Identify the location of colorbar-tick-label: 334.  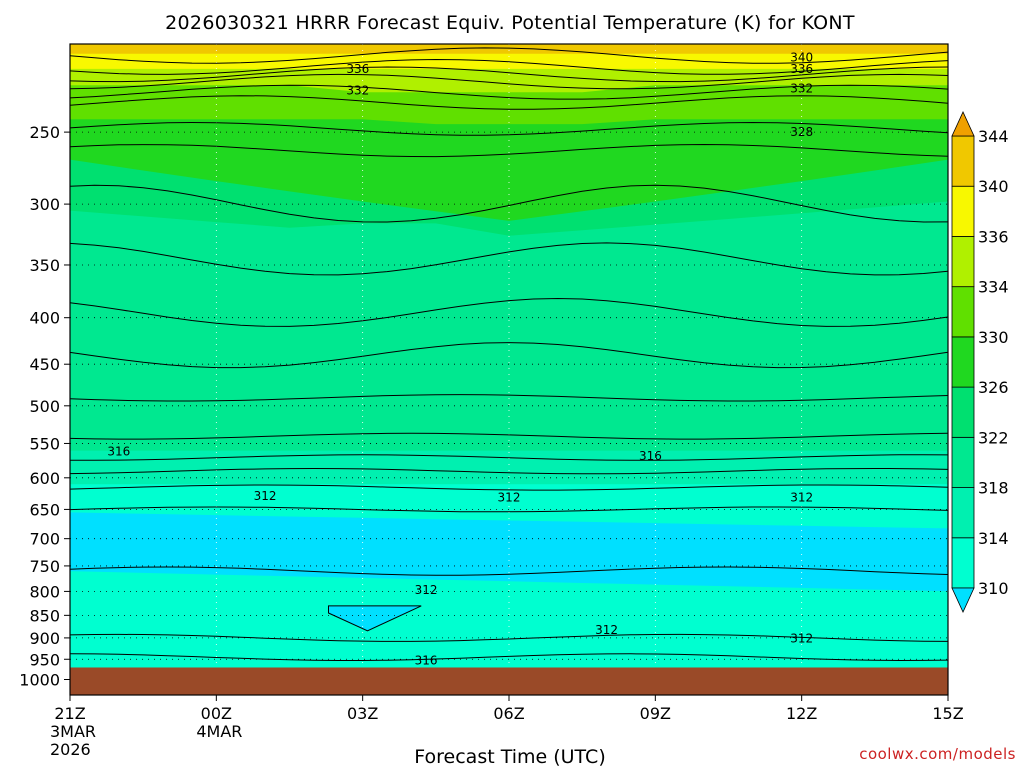
(993, 287).